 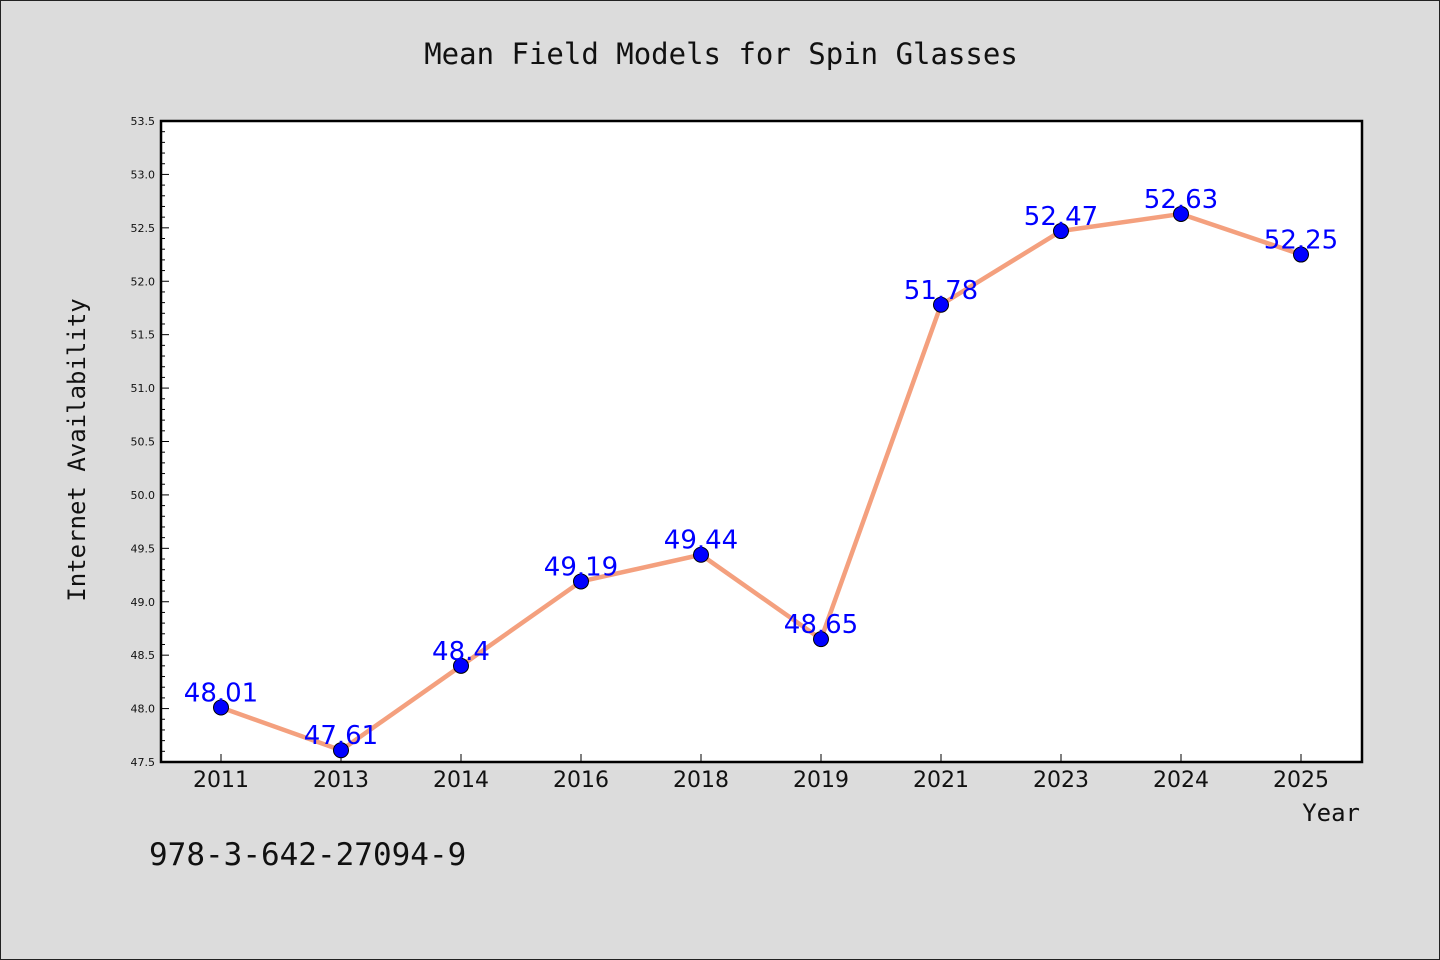 What do you see at coordinates (1331, 813) in the screenshot?
I see `x-axis-label: Year` at bounding box center [1331, 813].